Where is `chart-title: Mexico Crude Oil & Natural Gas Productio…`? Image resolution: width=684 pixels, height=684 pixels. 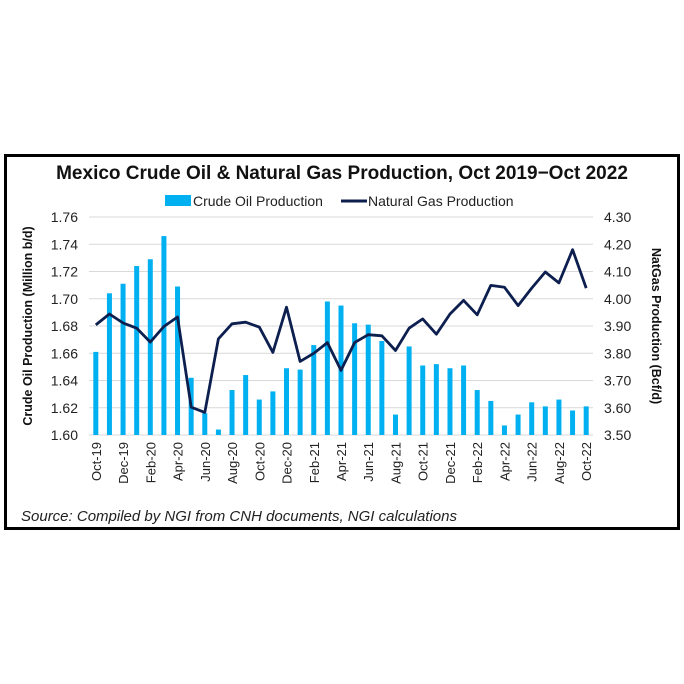
chart-title: Mexico Crude Oil & Natural Gas Productio… is located at coordinates (342, 173).